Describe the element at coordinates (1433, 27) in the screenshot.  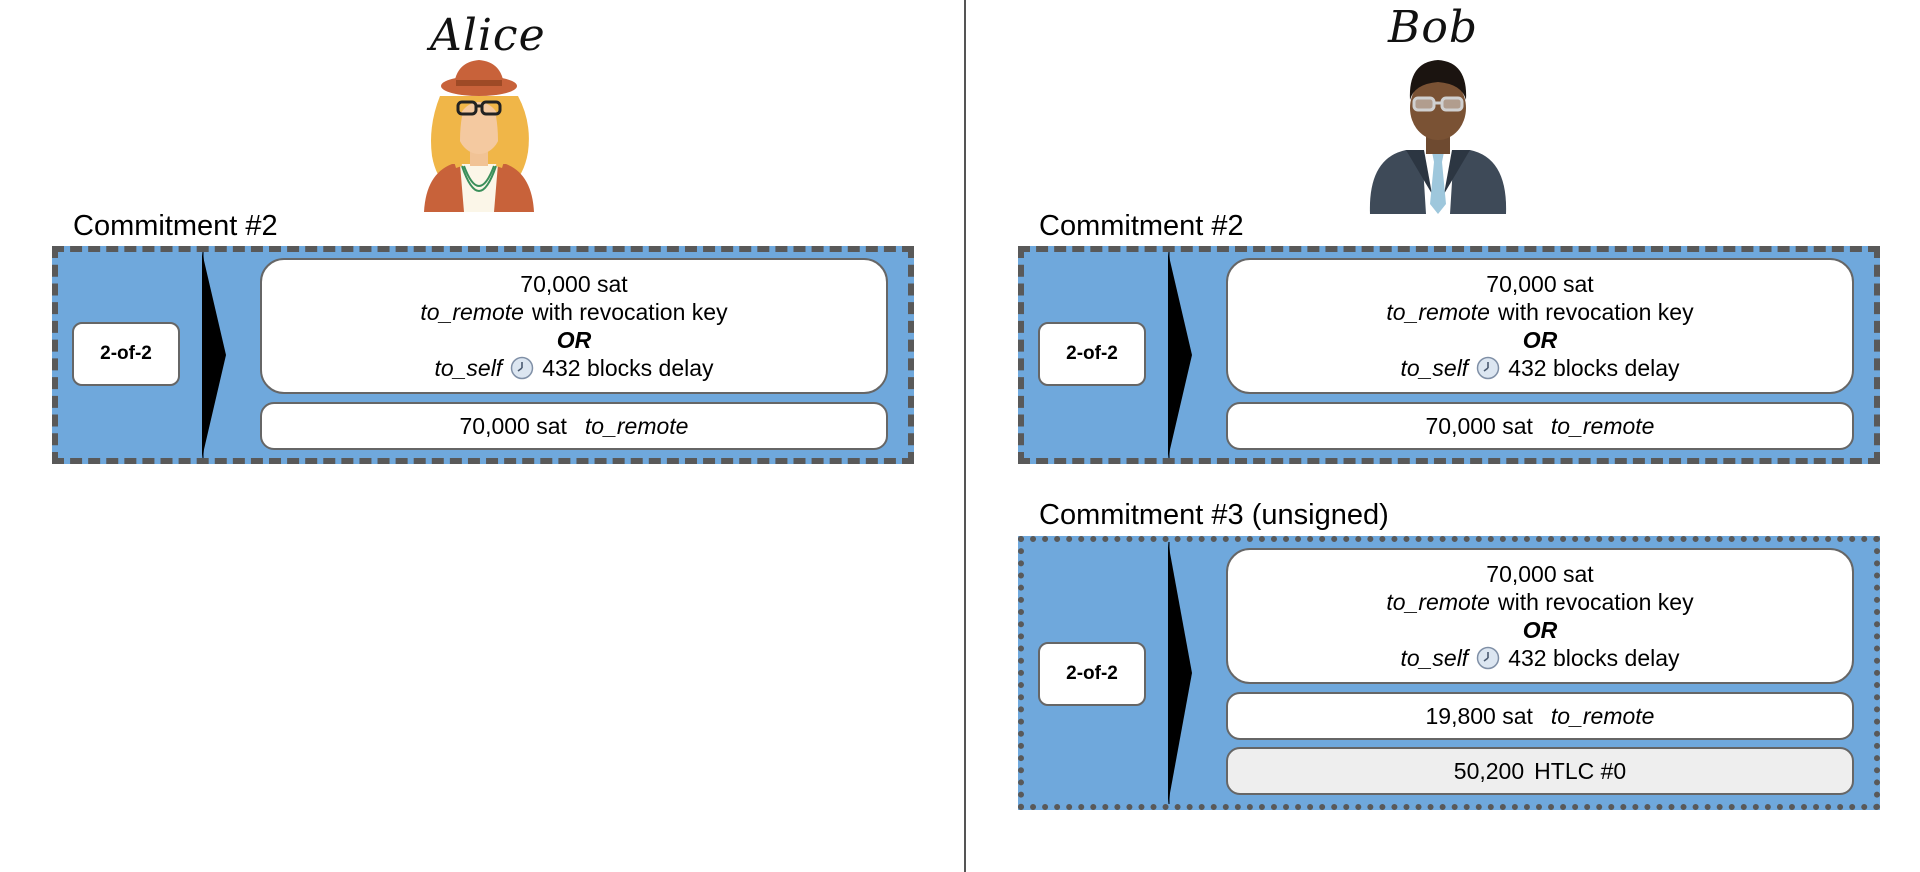
I see `bob-name: Bob` at that location.